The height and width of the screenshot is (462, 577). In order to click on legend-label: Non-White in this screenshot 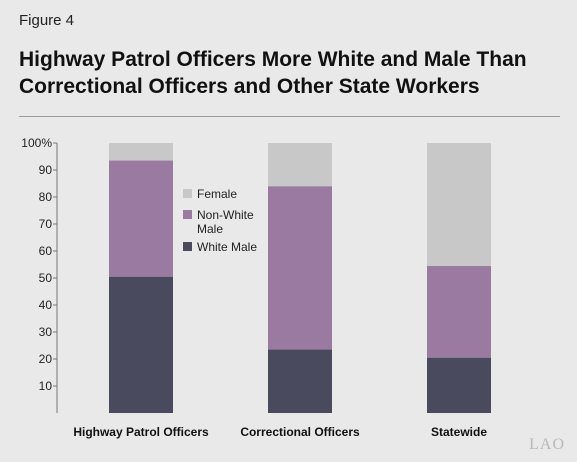, I will do `click(225, 215)`.